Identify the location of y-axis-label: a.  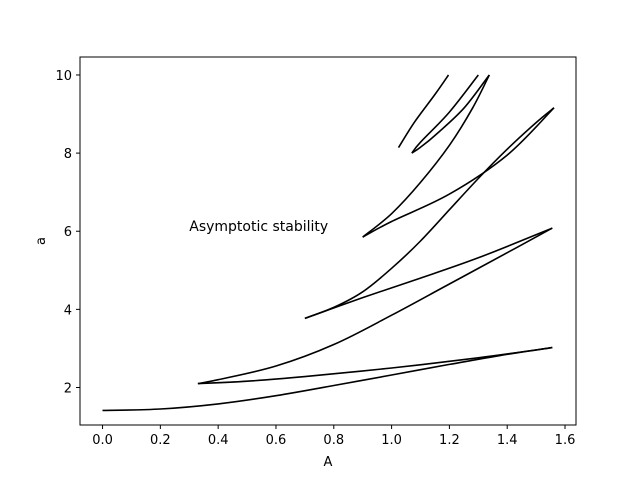
(41, 241).